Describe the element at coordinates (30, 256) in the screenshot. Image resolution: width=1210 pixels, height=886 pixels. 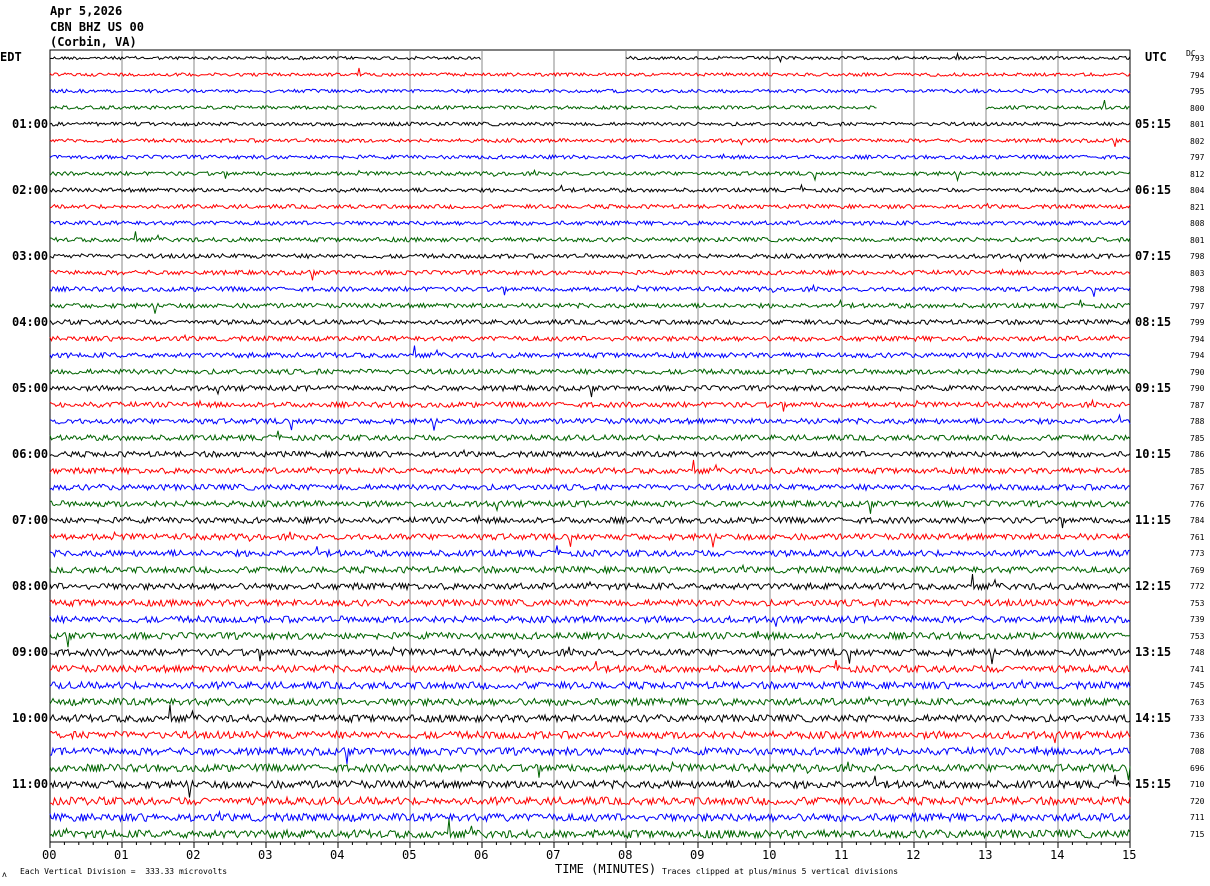
I see `left-hour-label: 03:00` at that location.